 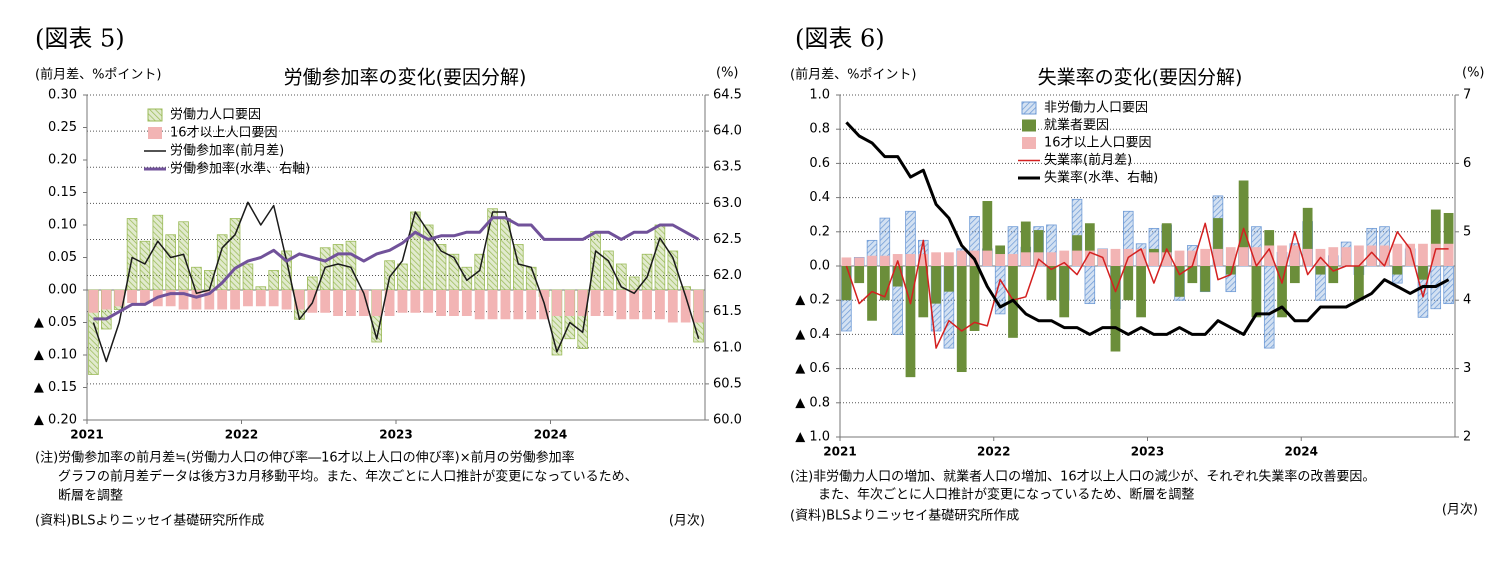 What do you see at coordinates (90, 496) in the screenshot?
I see `note: 断層を調整` at bounding box center [90, 496].